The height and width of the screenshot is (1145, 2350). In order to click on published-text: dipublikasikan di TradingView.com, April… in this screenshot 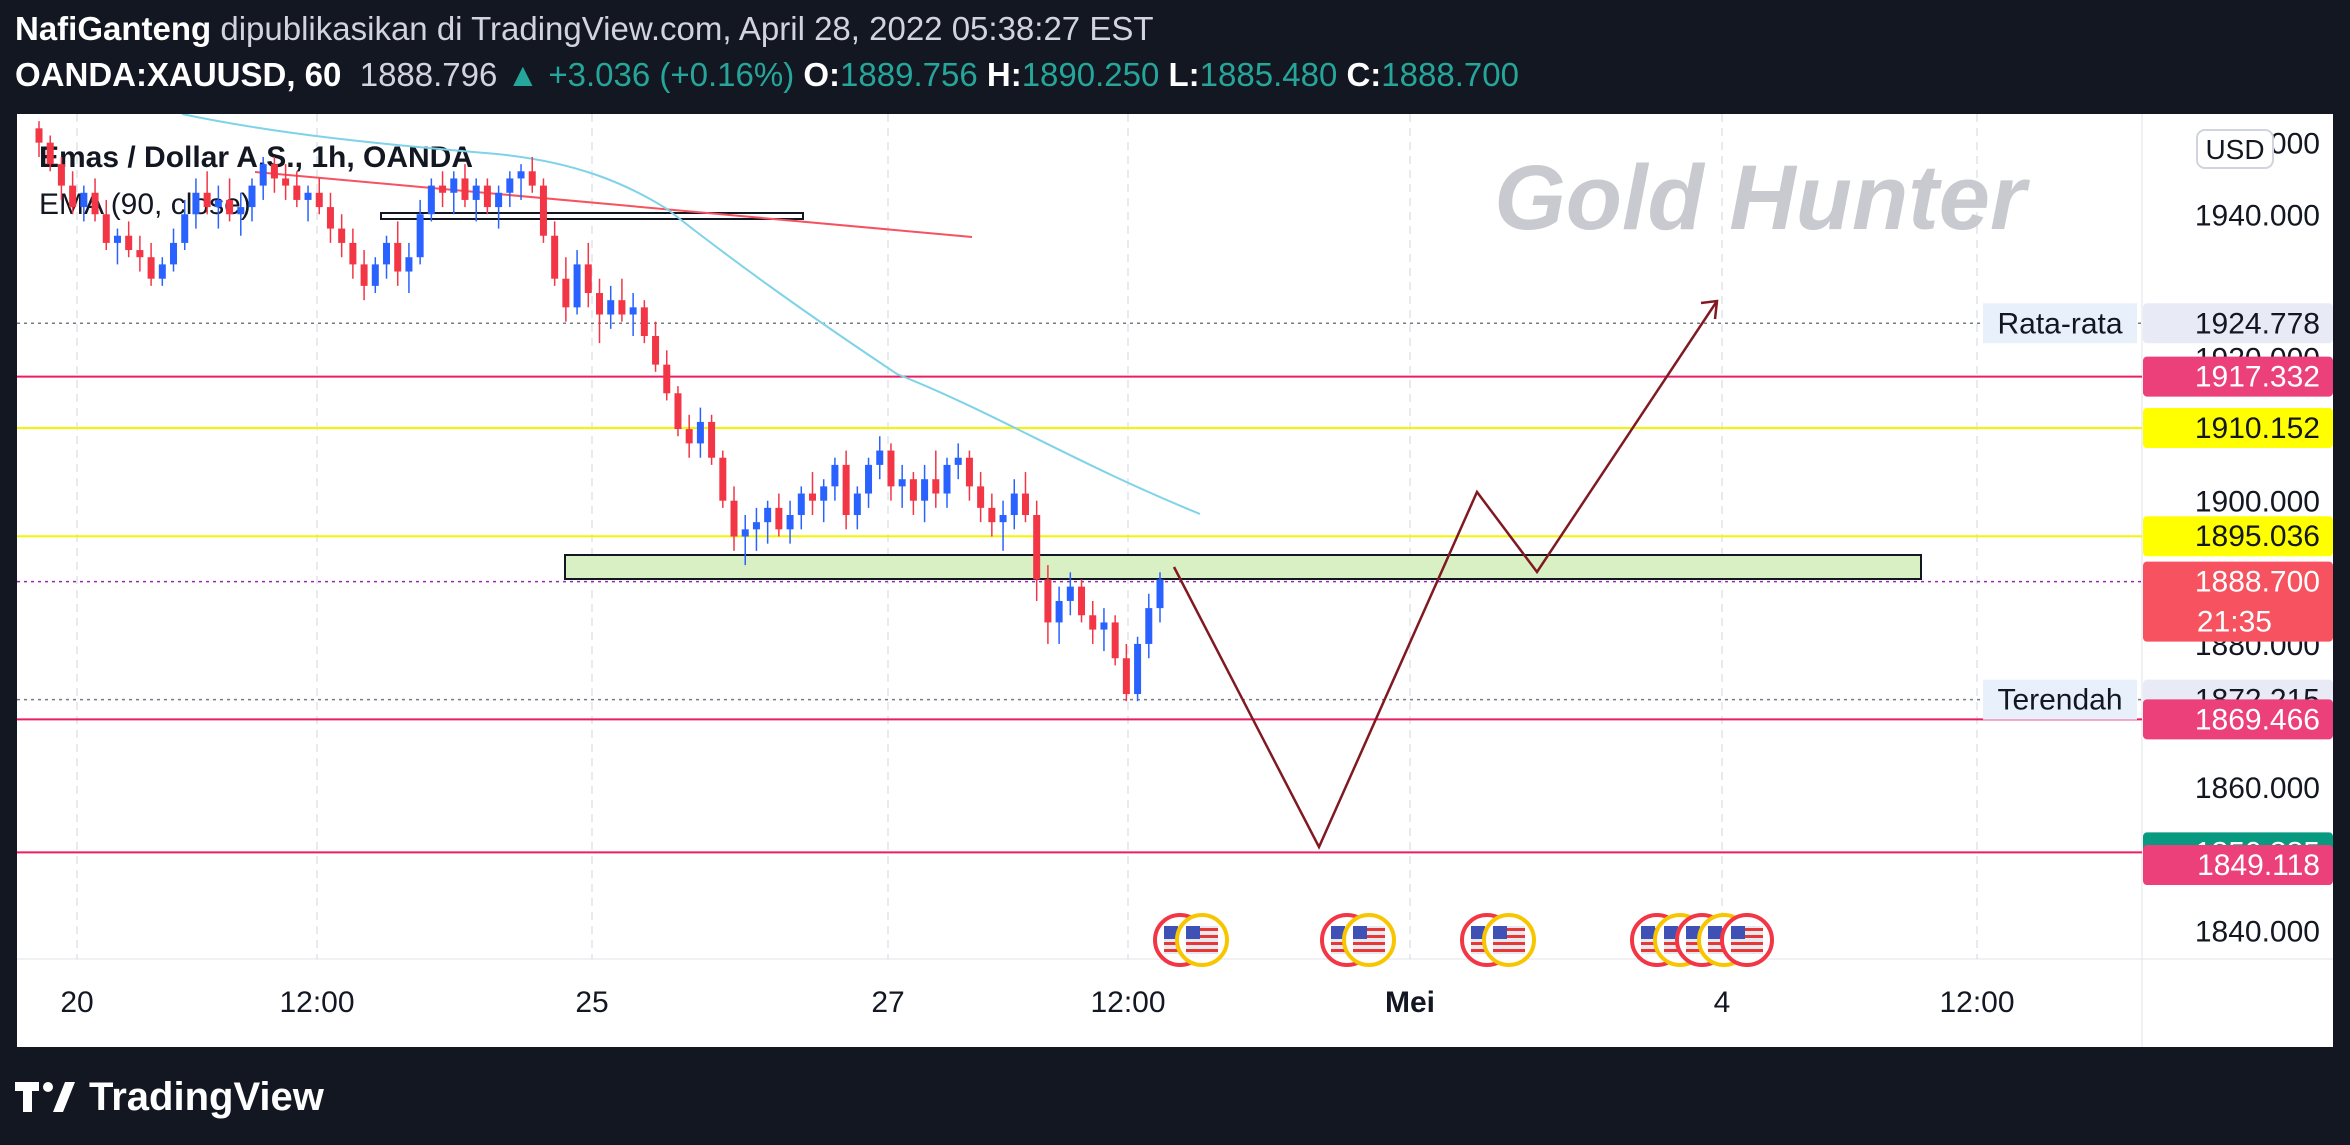, I will do `click(687, 28)`.